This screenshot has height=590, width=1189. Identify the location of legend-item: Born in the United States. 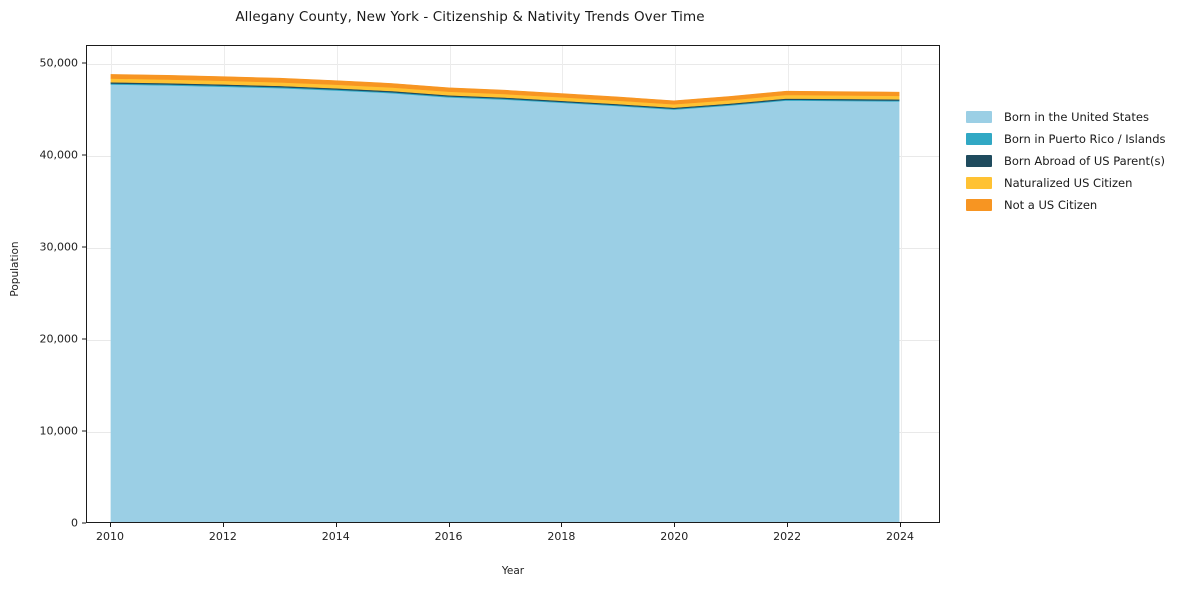
(1073, 117).